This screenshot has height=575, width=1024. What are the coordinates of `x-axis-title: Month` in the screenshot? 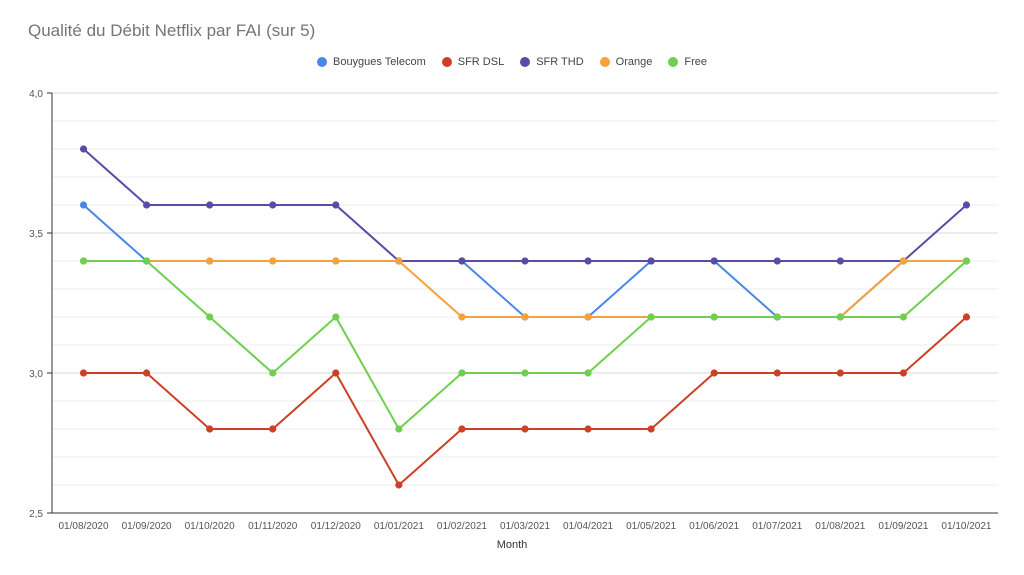 It's located at (512, 545).